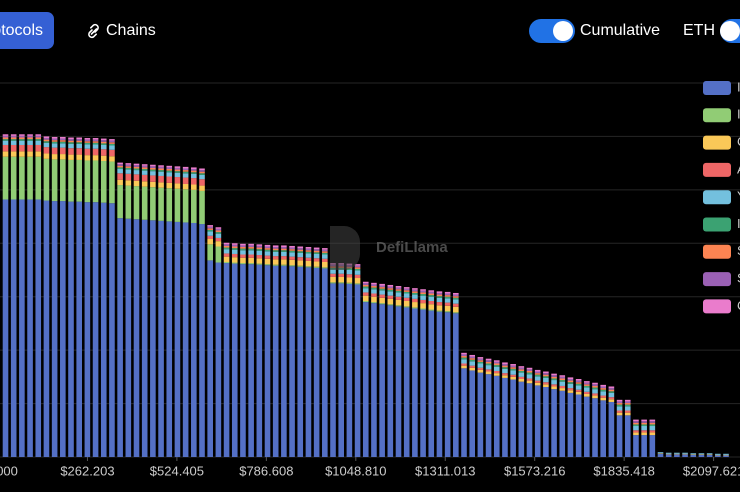  Describe the element at coordinates (620, 30) in the screenshot. I see `cumulative-label: Cumulative` at that location.